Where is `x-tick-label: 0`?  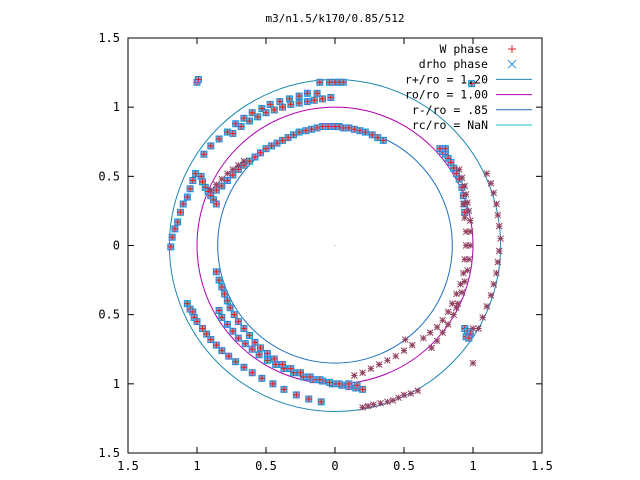
x-tick-label: 0 is located at coordinates (334, 466).